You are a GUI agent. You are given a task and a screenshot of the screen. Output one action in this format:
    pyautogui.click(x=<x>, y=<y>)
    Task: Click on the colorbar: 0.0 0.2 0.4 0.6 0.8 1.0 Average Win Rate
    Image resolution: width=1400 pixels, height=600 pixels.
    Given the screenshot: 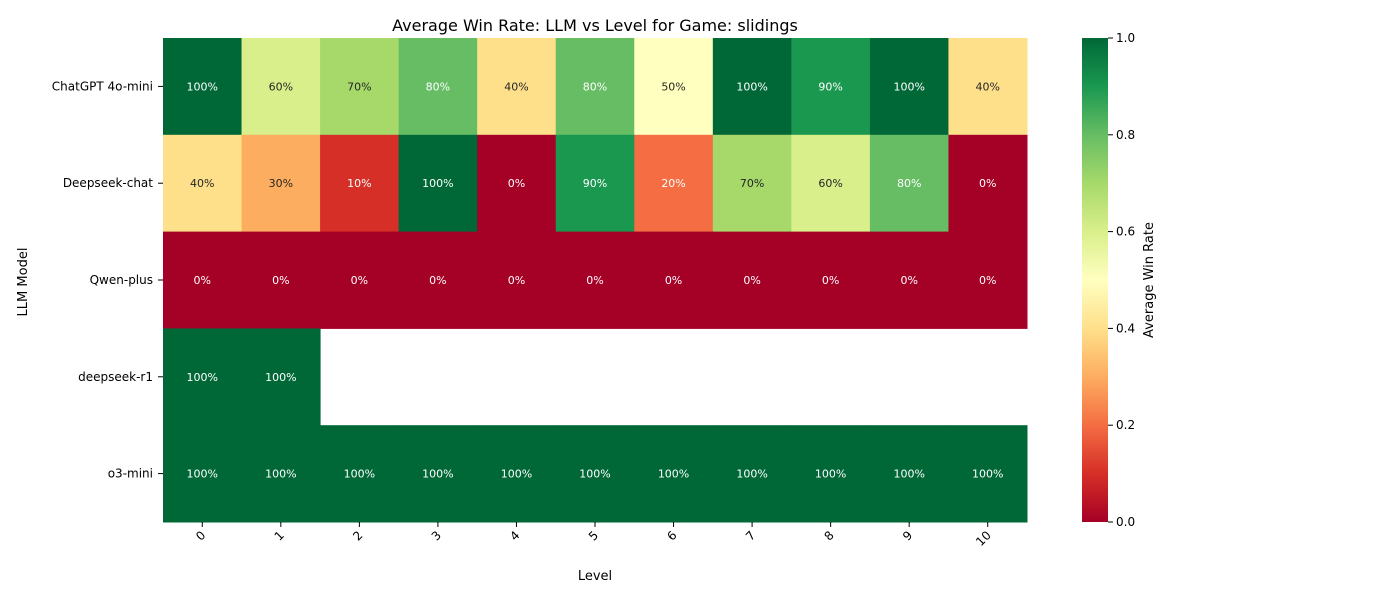 What is the action you would take?
    pyautogui.click(x=1119, y=280)
    